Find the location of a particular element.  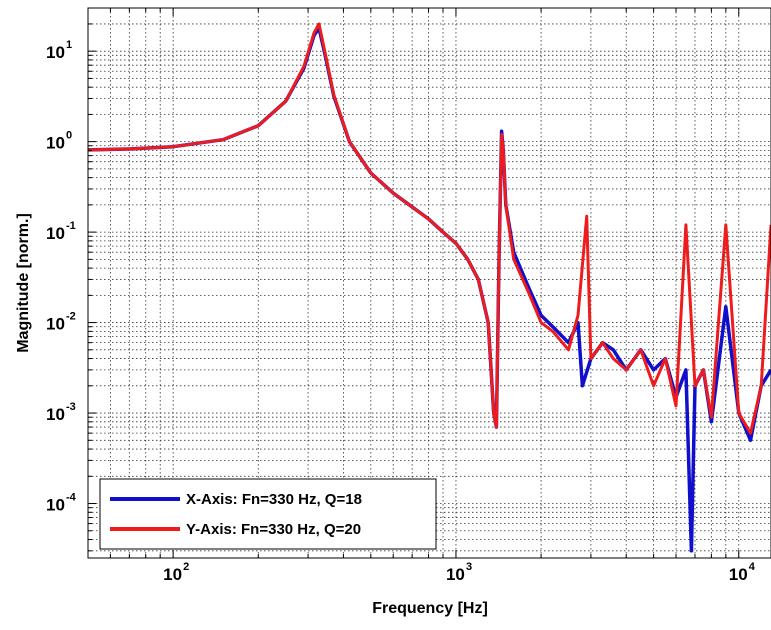

y-axis-label: Magnitude [norm.] is located at coordinates (23, 283).